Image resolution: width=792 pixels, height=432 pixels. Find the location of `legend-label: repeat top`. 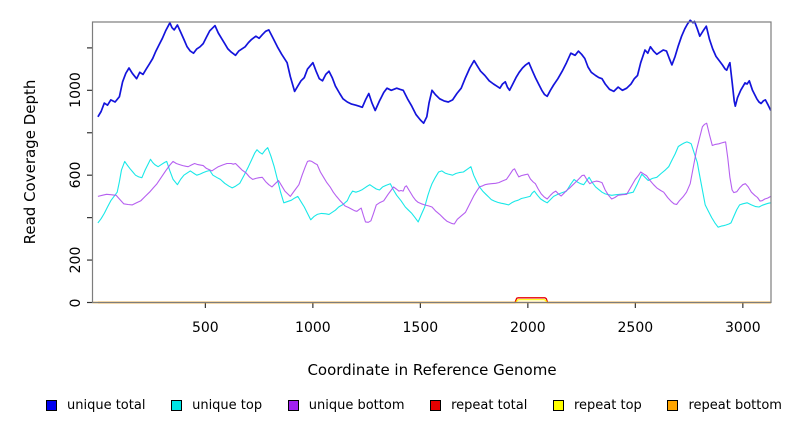

legend-label: repeat top is located at coordinates (608, 405).